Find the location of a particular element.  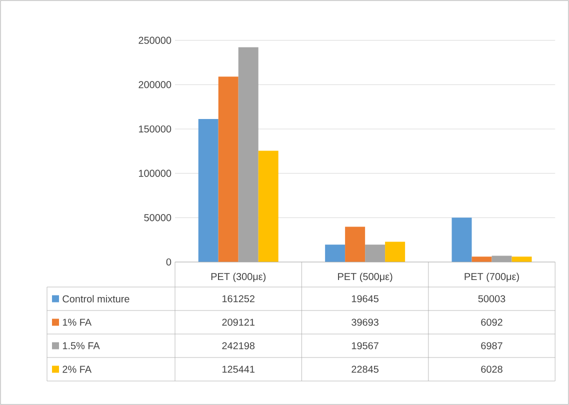

y-tick-label: 0 is located at coordinates (169, 262).